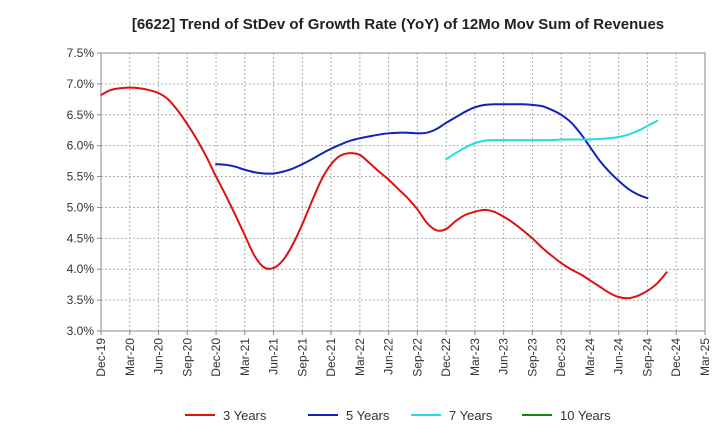 This screenshot has height=440, width=720. Describe the element at coordinates (705, 357) in the screenshot. I see `x-tick-label: Mar-25` at that location.